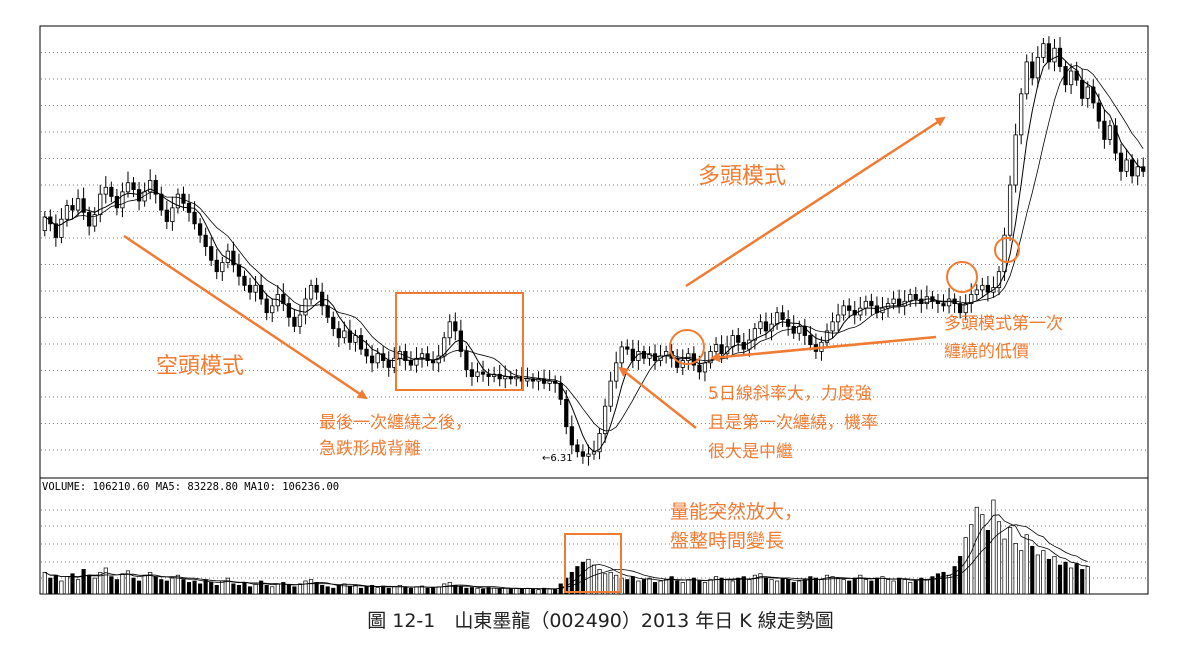 The height and width of the screenshot is (670, 1201). I want to click on volume-note-line-2: 盤整時間變長, so click(727, 541).